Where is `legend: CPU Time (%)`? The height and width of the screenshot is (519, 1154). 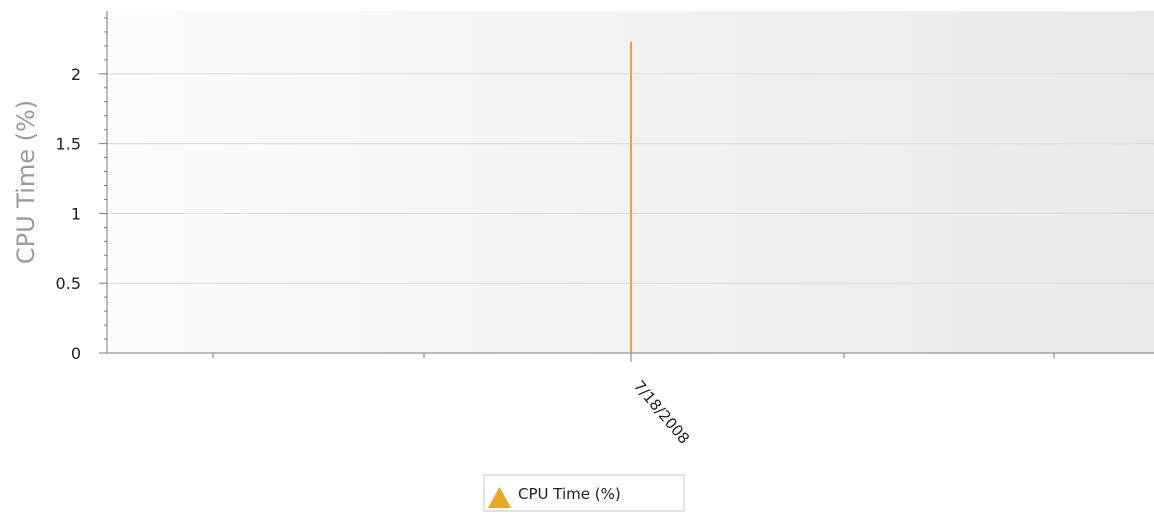
legend: CPU Time (%) is located at coordinates (584, 493).